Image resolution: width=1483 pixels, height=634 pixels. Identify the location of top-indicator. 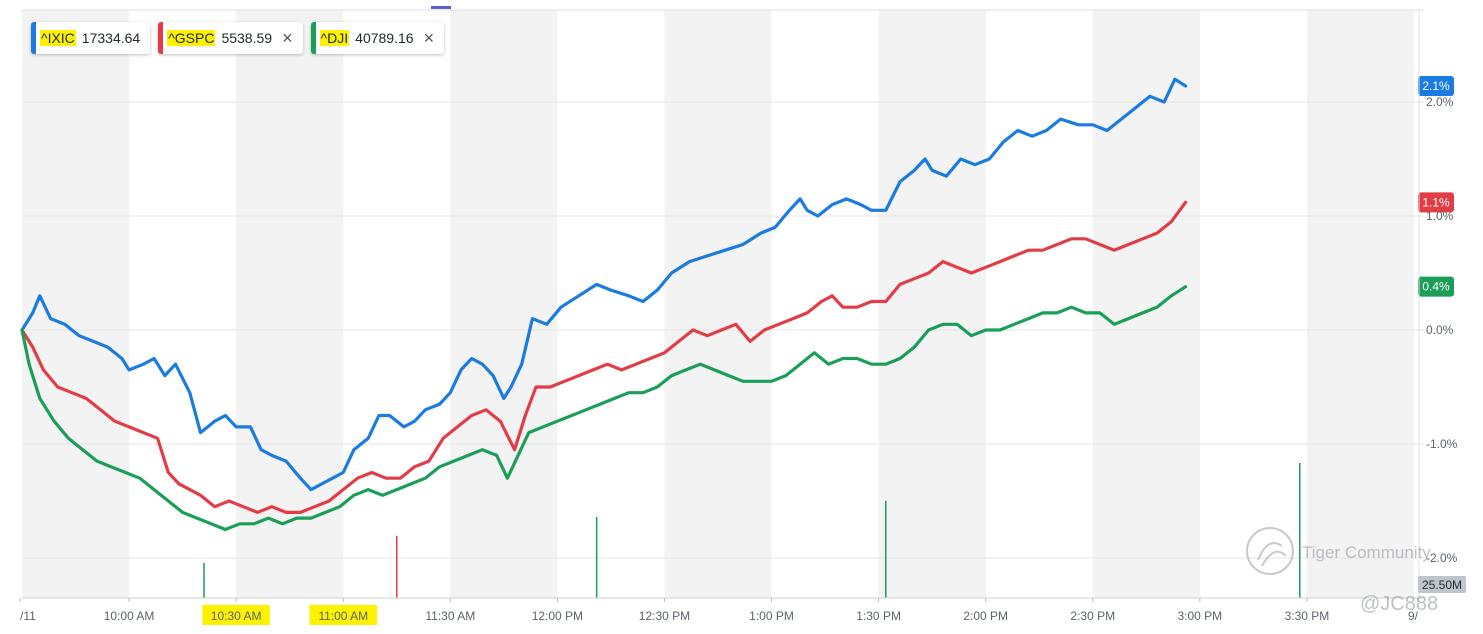
(441, 7).